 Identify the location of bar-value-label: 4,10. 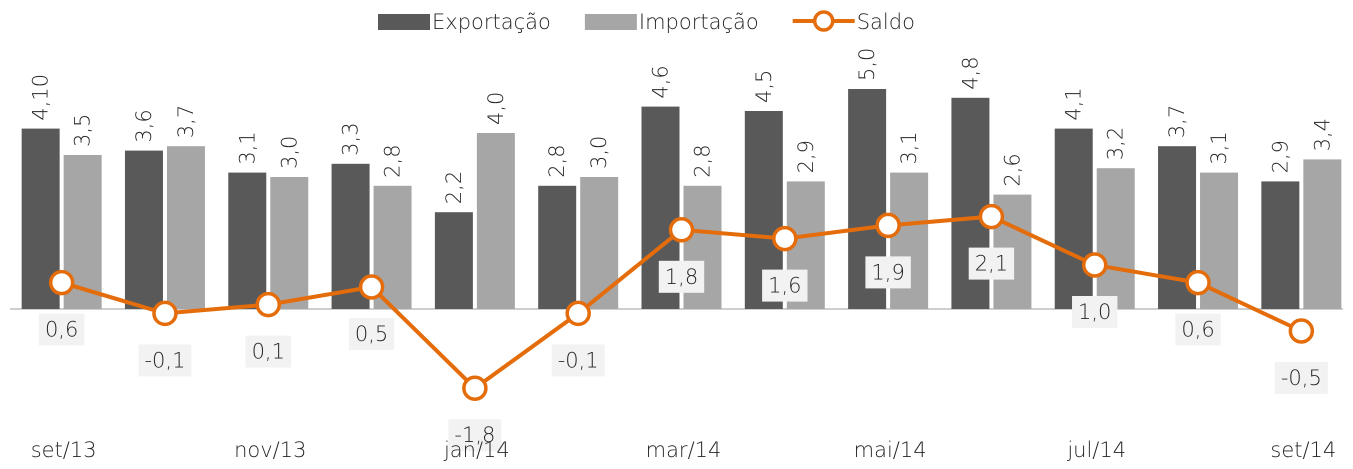
(41, 97).